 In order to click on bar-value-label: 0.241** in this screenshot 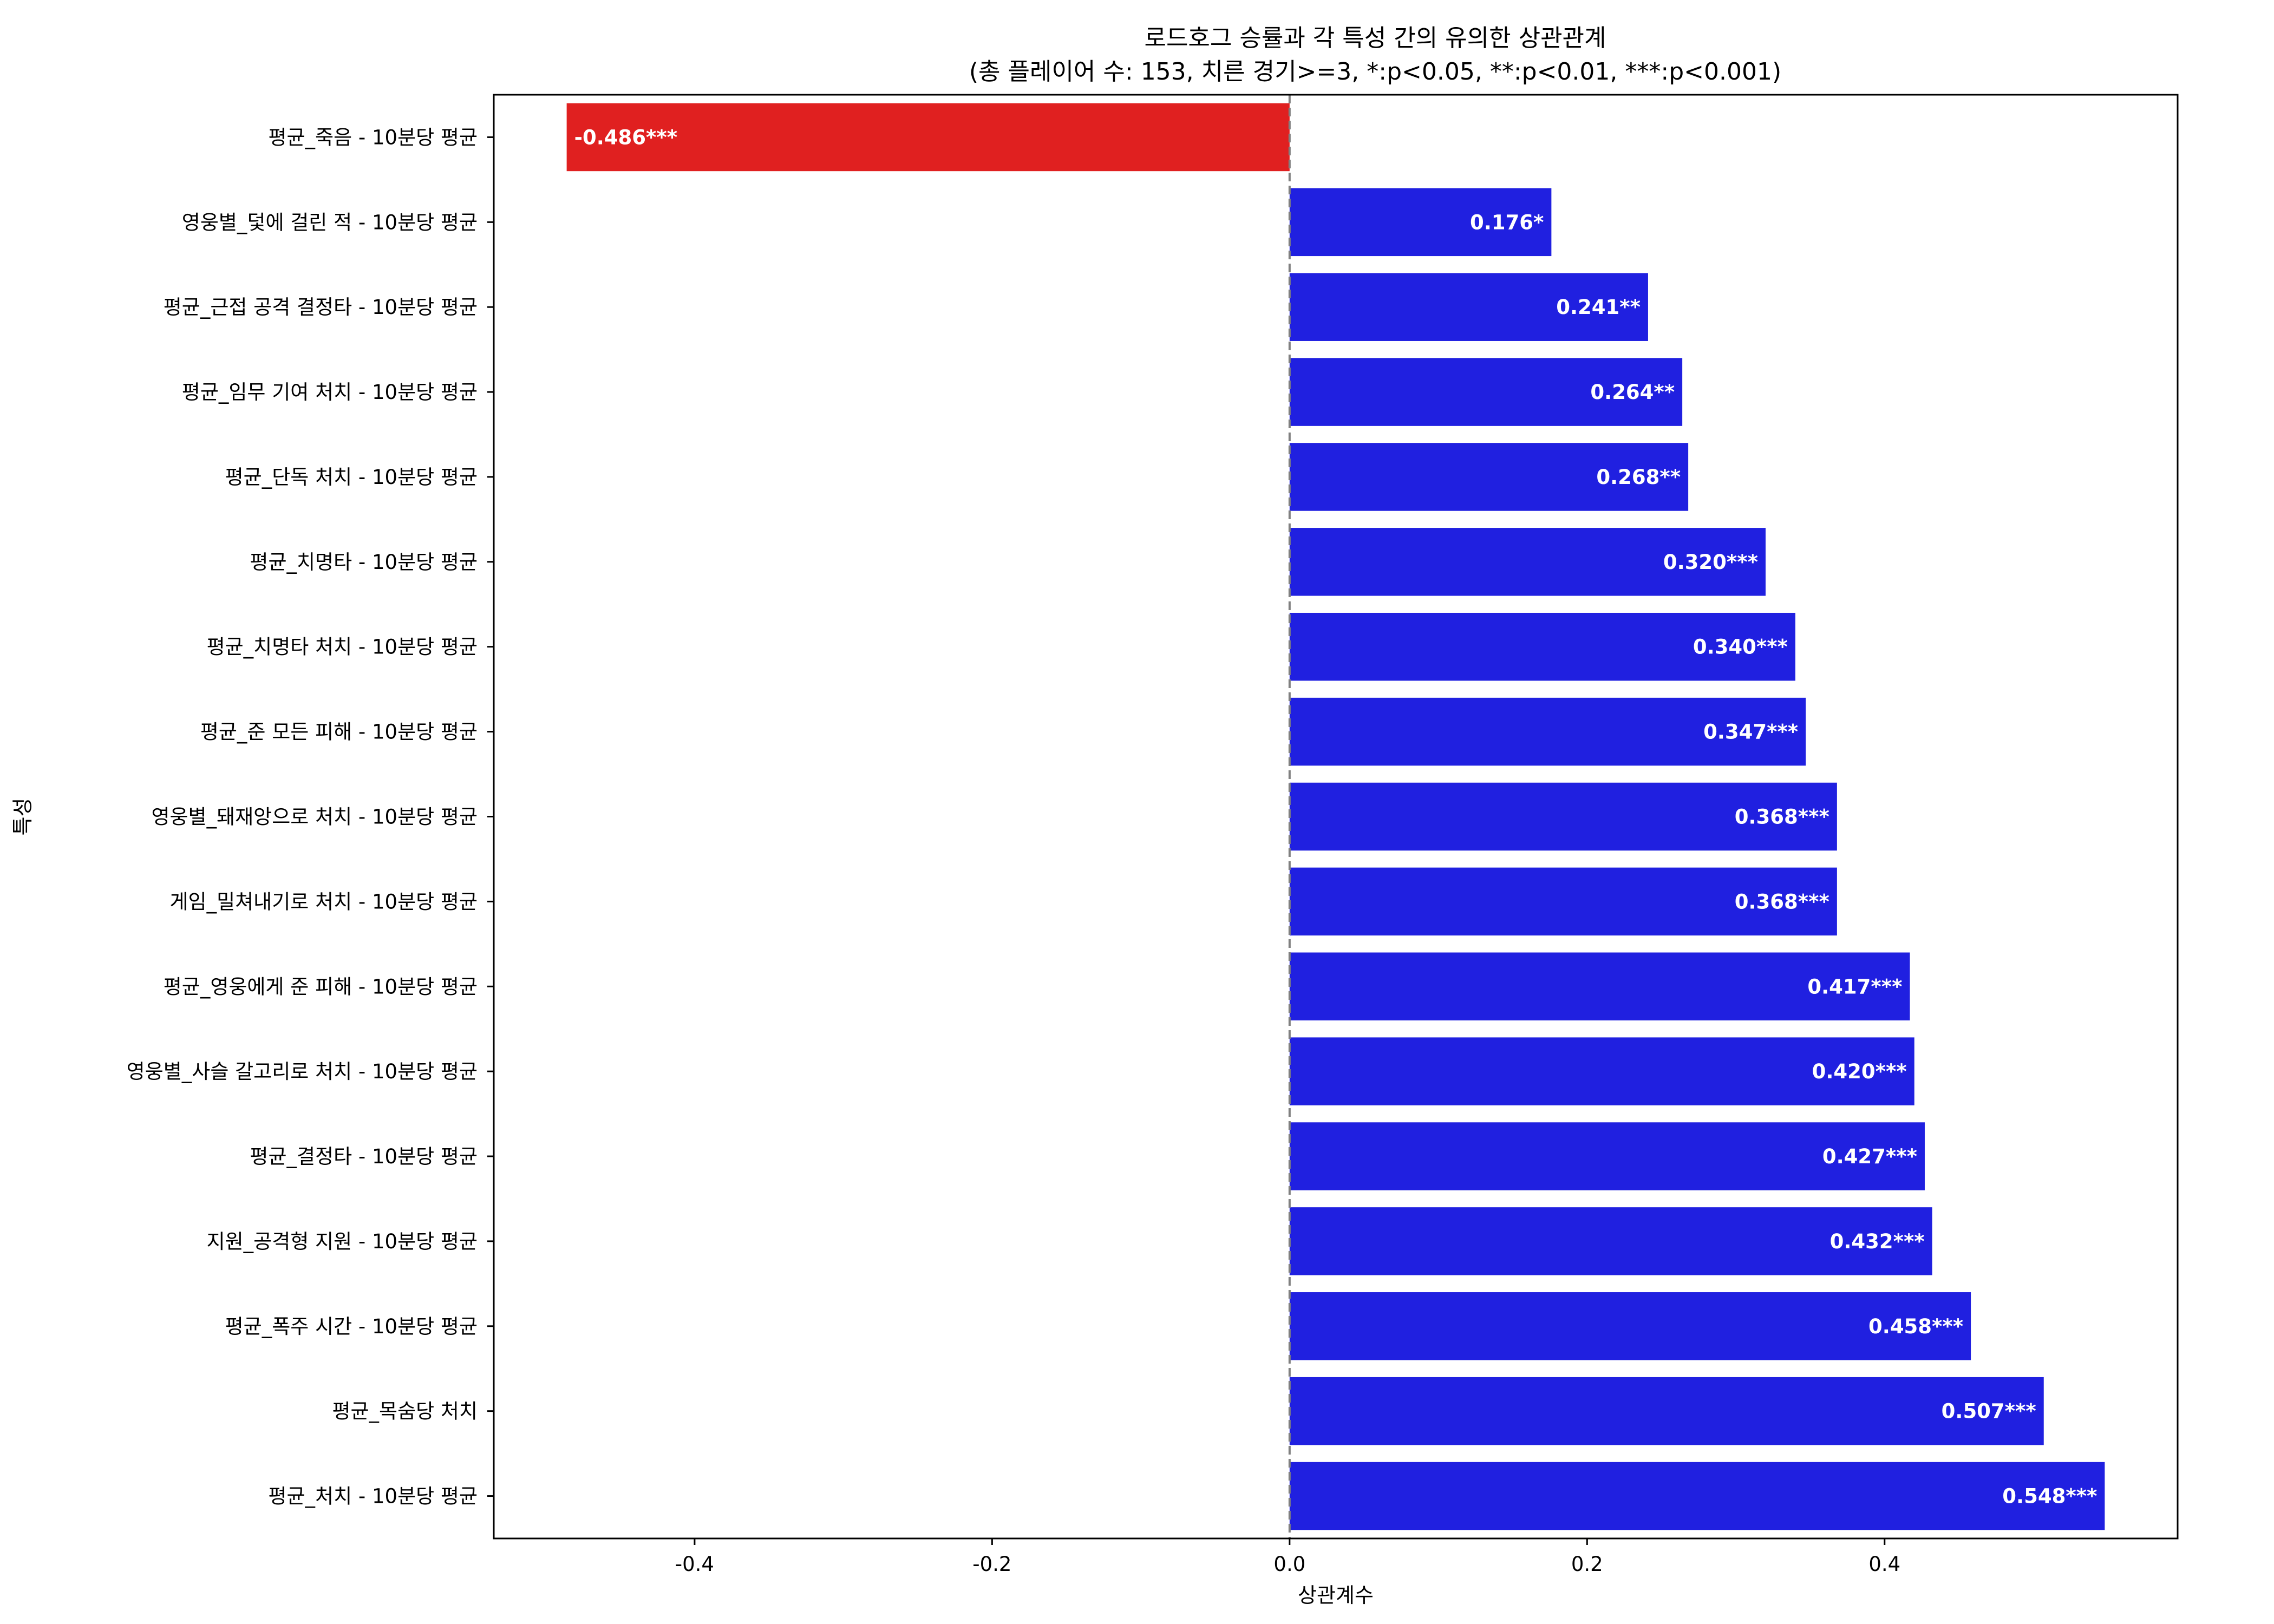, I will do `click(1599, 307)`.